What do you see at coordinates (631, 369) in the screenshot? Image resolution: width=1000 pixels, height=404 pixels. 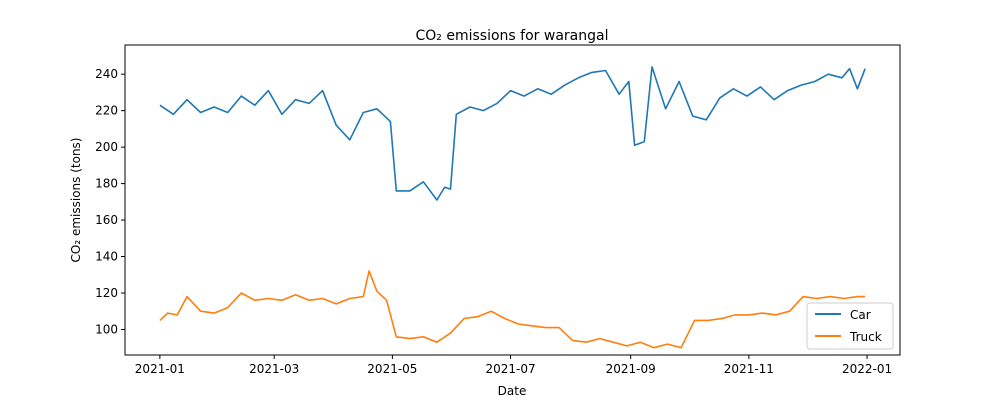 I see `x-tick-label: 2021-09` at bounding box center [631, 369].